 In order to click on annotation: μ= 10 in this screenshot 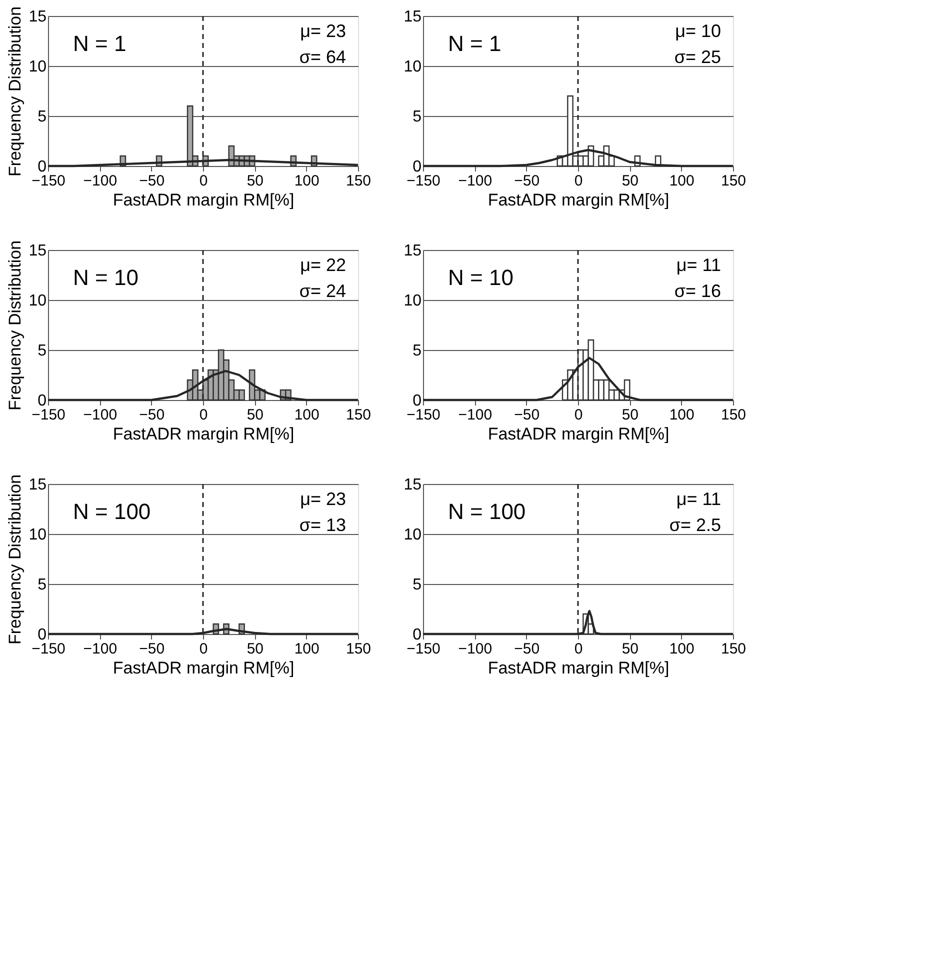, I will do `click(698, 31)`.